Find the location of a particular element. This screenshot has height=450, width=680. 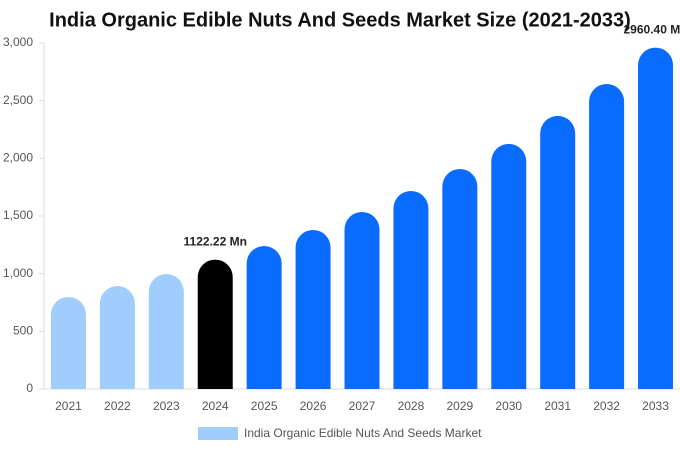

x-tick-label: 2023 is located at coordinates (166, 406).